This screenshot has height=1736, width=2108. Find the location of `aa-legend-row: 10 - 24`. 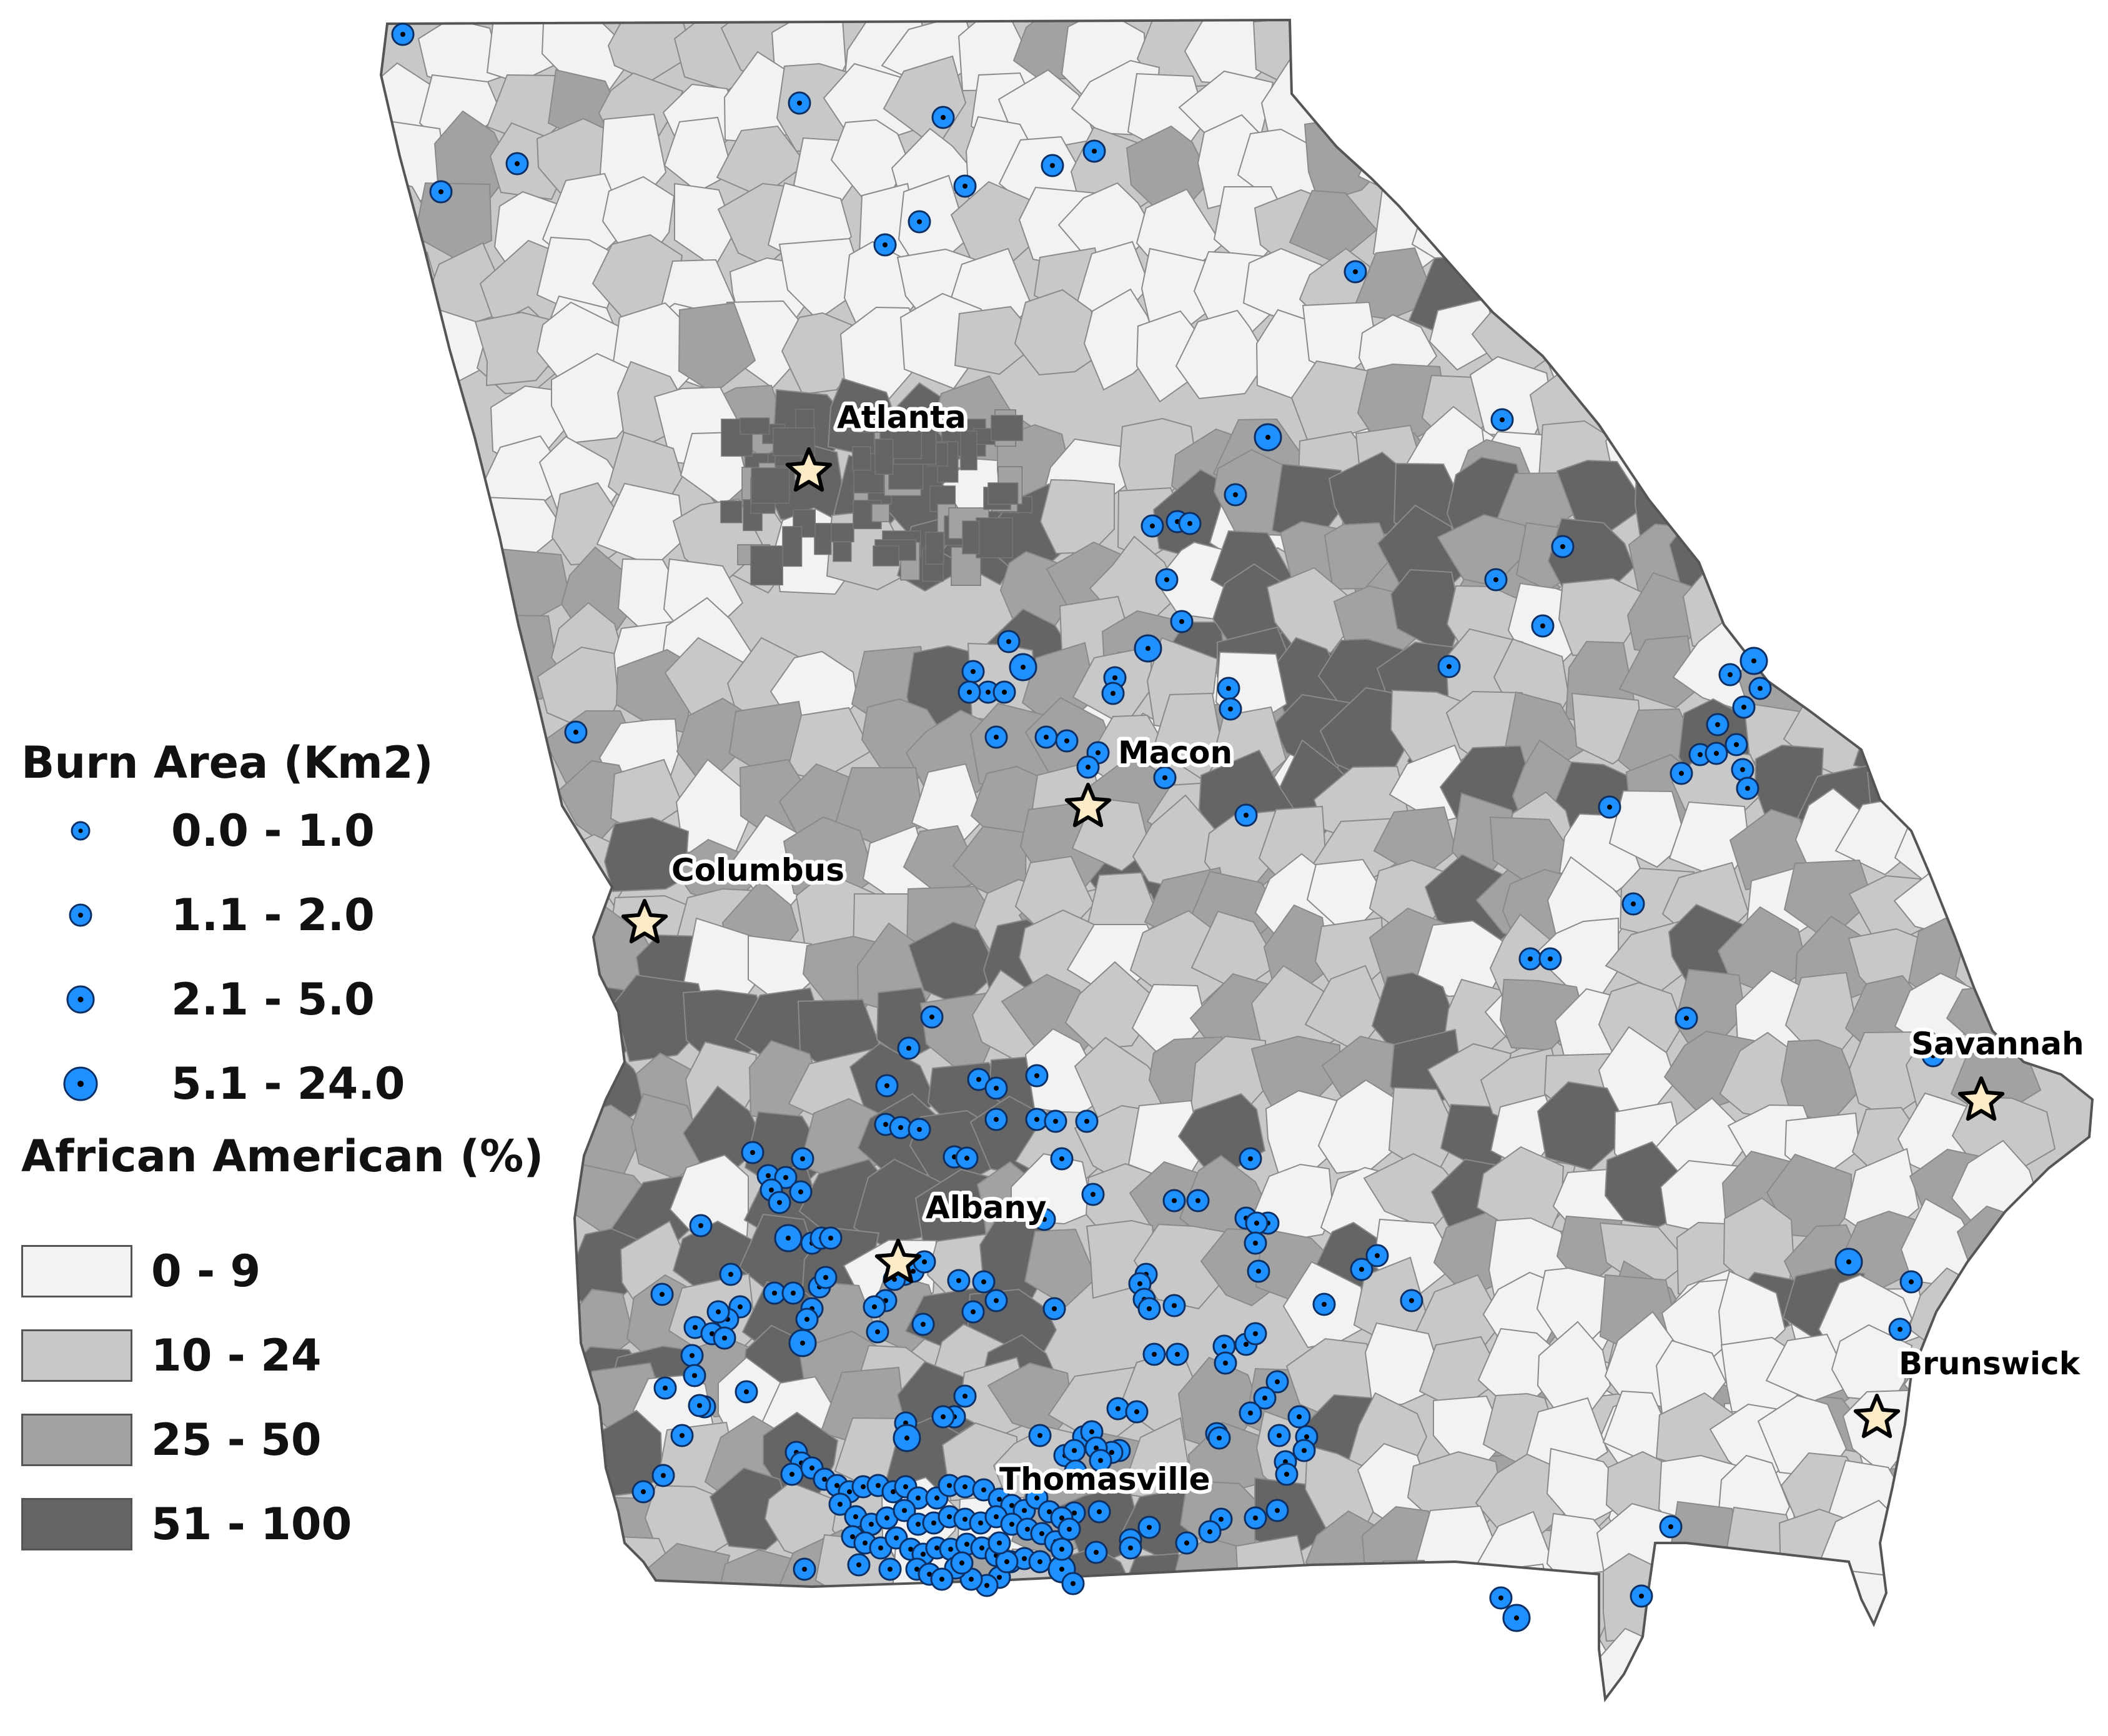

aa-legend-row: 10 - 24 is located at coordinates (171, 1355).